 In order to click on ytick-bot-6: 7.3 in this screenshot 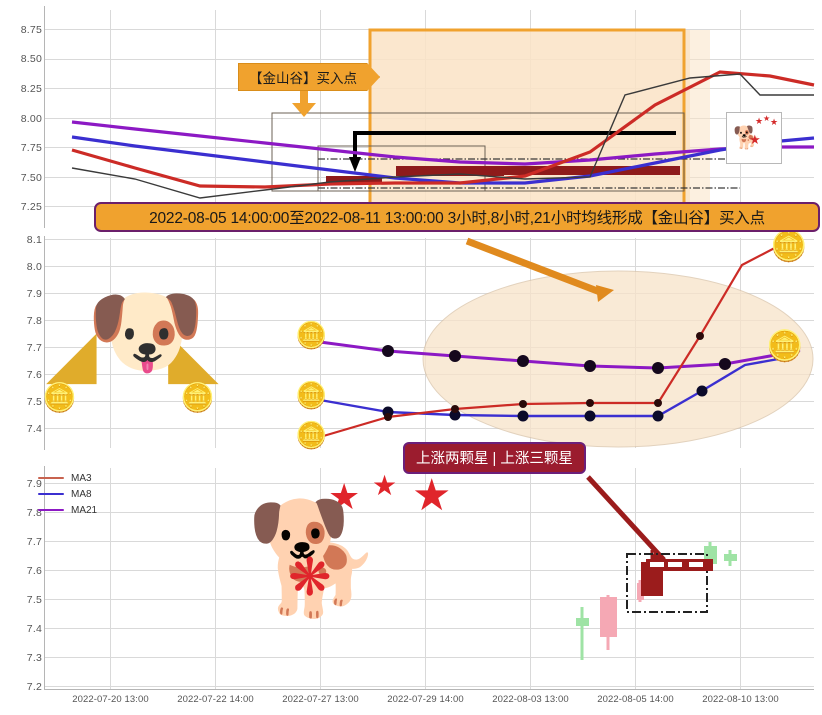, I will do `click(34, 658)`.